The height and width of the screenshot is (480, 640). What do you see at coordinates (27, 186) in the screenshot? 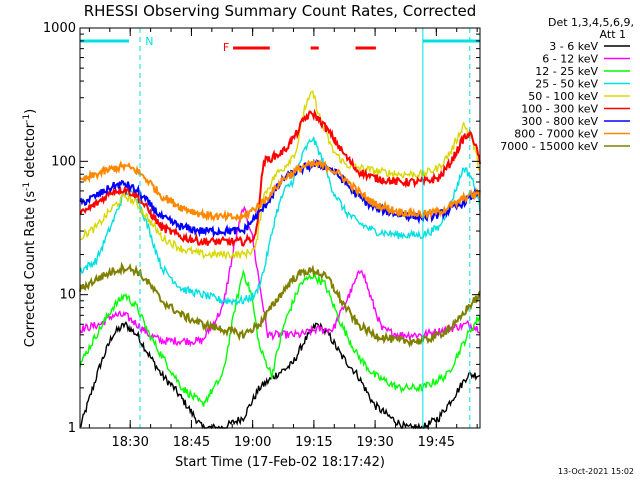
I see `y-axis-label-sup1: -1` at bounding box center [27, 186].